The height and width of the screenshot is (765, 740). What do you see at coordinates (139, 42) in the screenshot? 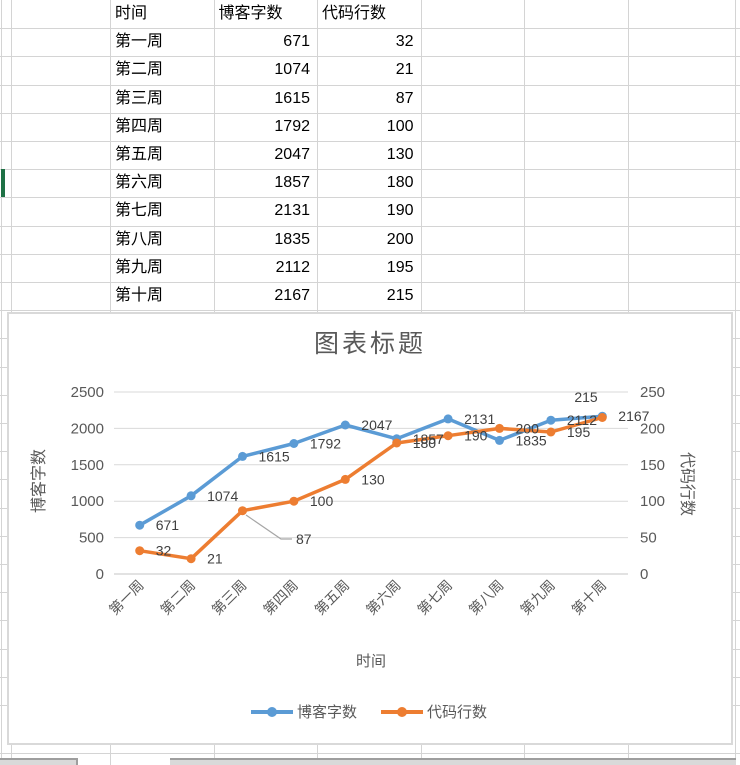
I see `table-cell: 第一周` at bounding box center [139, 42].